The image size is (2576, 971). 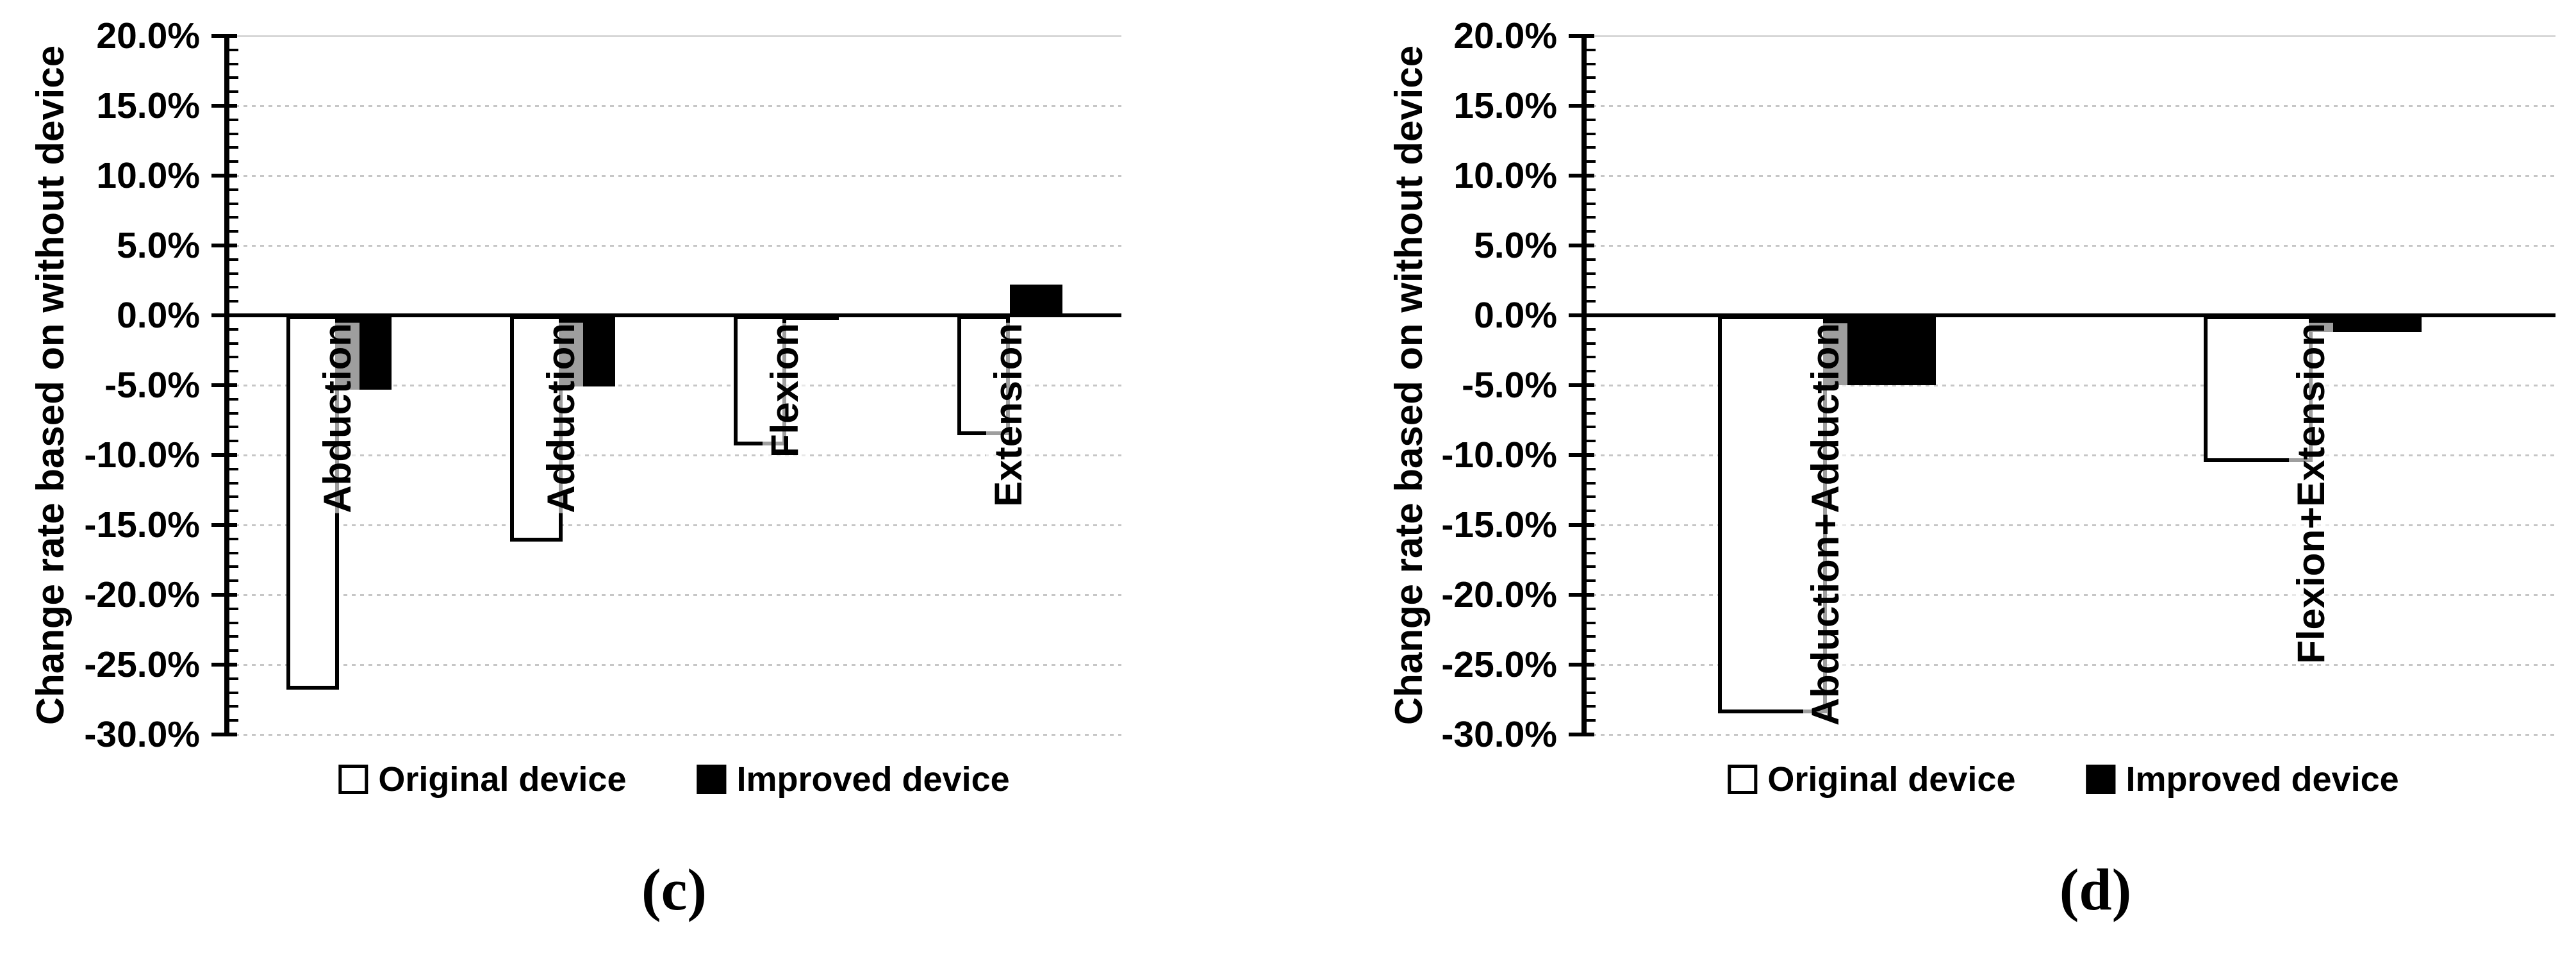 I want to click on y-tick-label: 15.0%, so click(x=148, y=105).